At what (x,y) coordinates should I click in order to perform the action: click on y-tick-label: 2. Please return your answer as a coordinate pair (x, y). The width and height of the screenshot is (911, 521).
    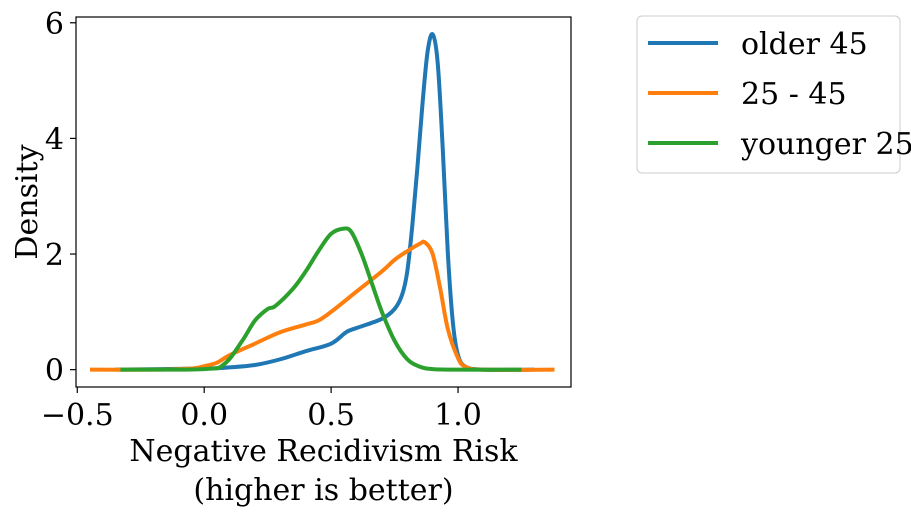
    Looking at the image, I should click on (54, 255).